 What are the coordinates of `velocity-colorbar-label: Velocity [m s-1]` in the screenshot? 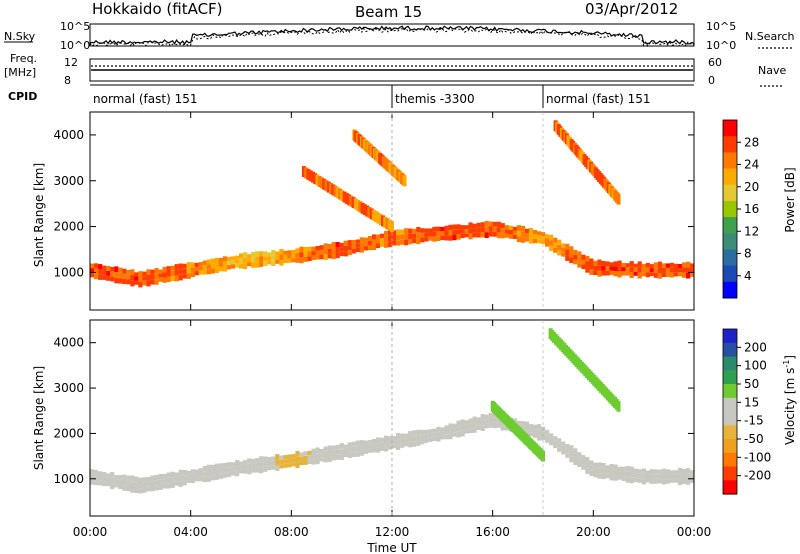 It's located at (789, 400).